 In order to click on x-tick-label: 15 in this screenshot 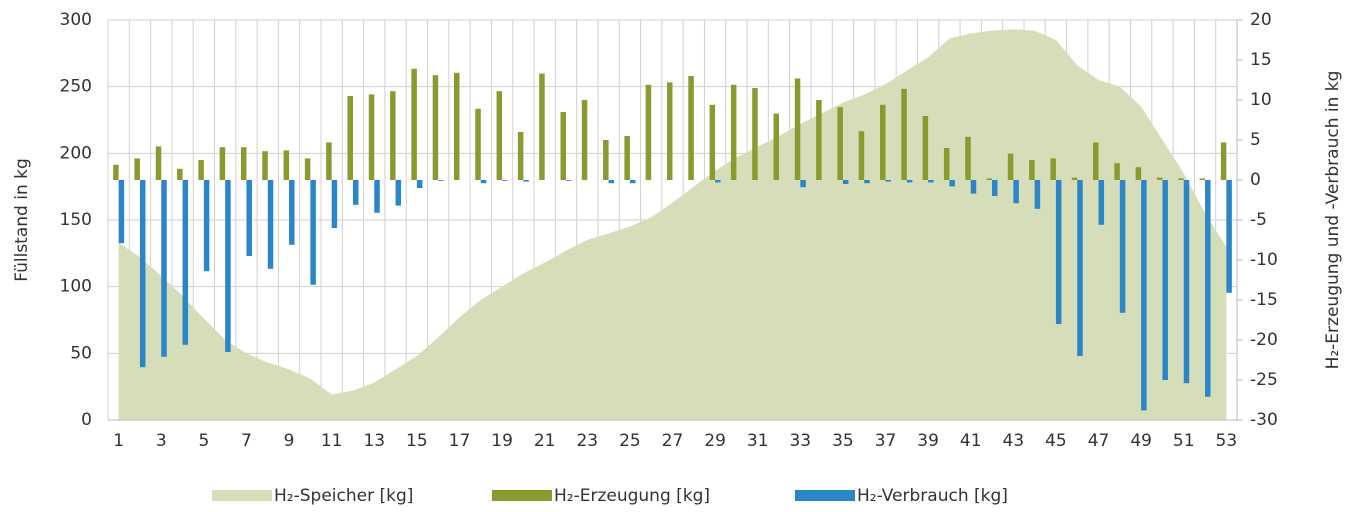, I will do `click(417, 441)`.